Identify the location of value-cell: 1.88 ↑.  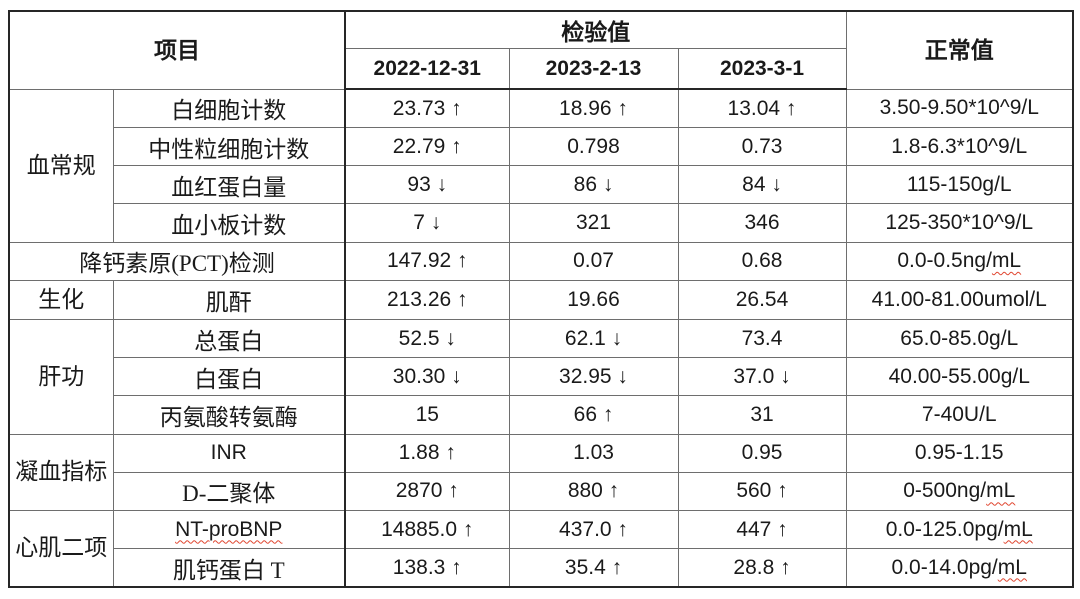
(427, 453).